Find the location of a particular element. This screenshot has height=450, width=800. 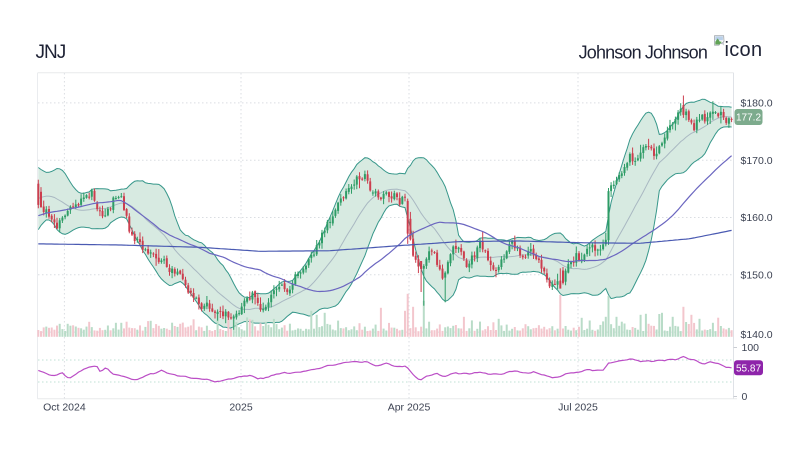

svg-text: $140.0 is located at coordinates (757, 335).